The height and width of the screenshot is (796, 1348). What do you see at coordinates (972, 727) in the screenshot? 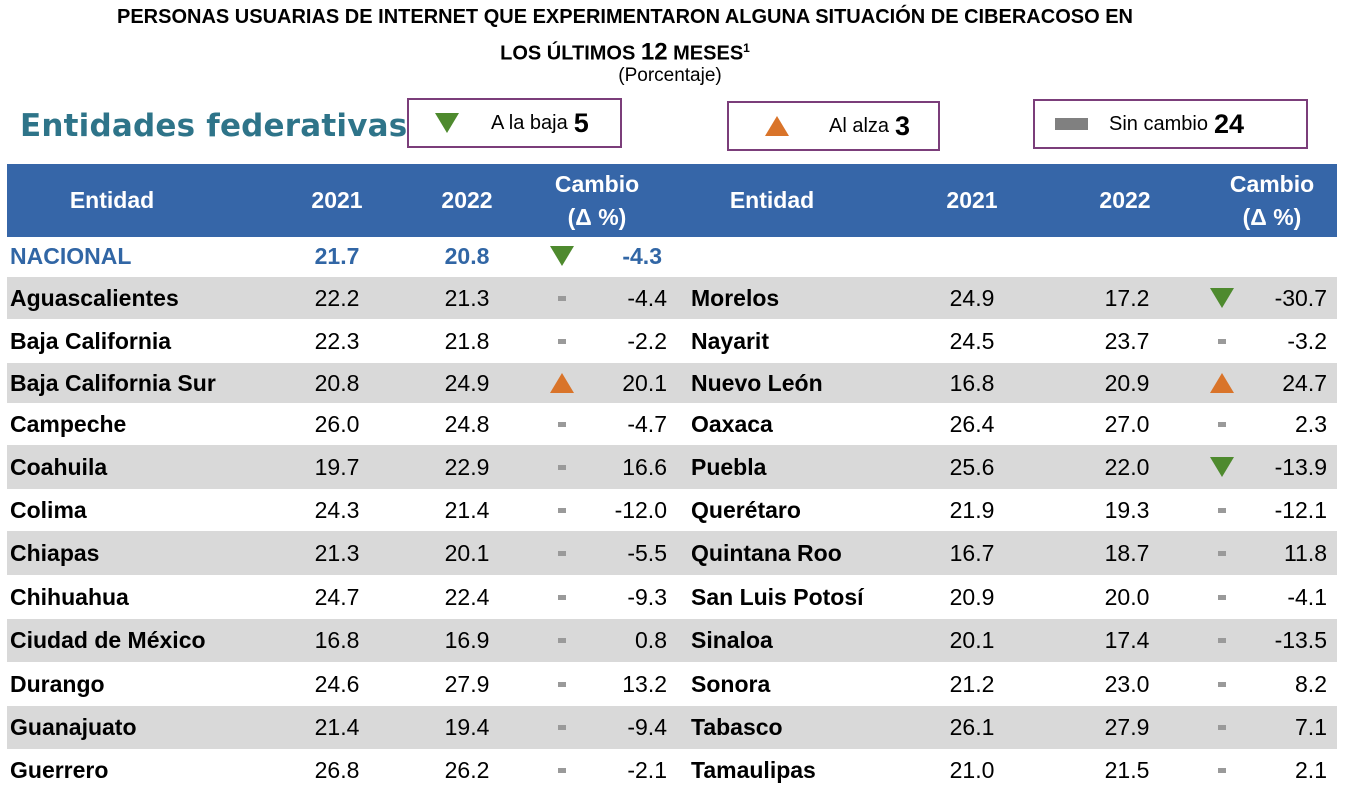
I see `right-value-2021: 26.1` at bounding box center [972, 727].